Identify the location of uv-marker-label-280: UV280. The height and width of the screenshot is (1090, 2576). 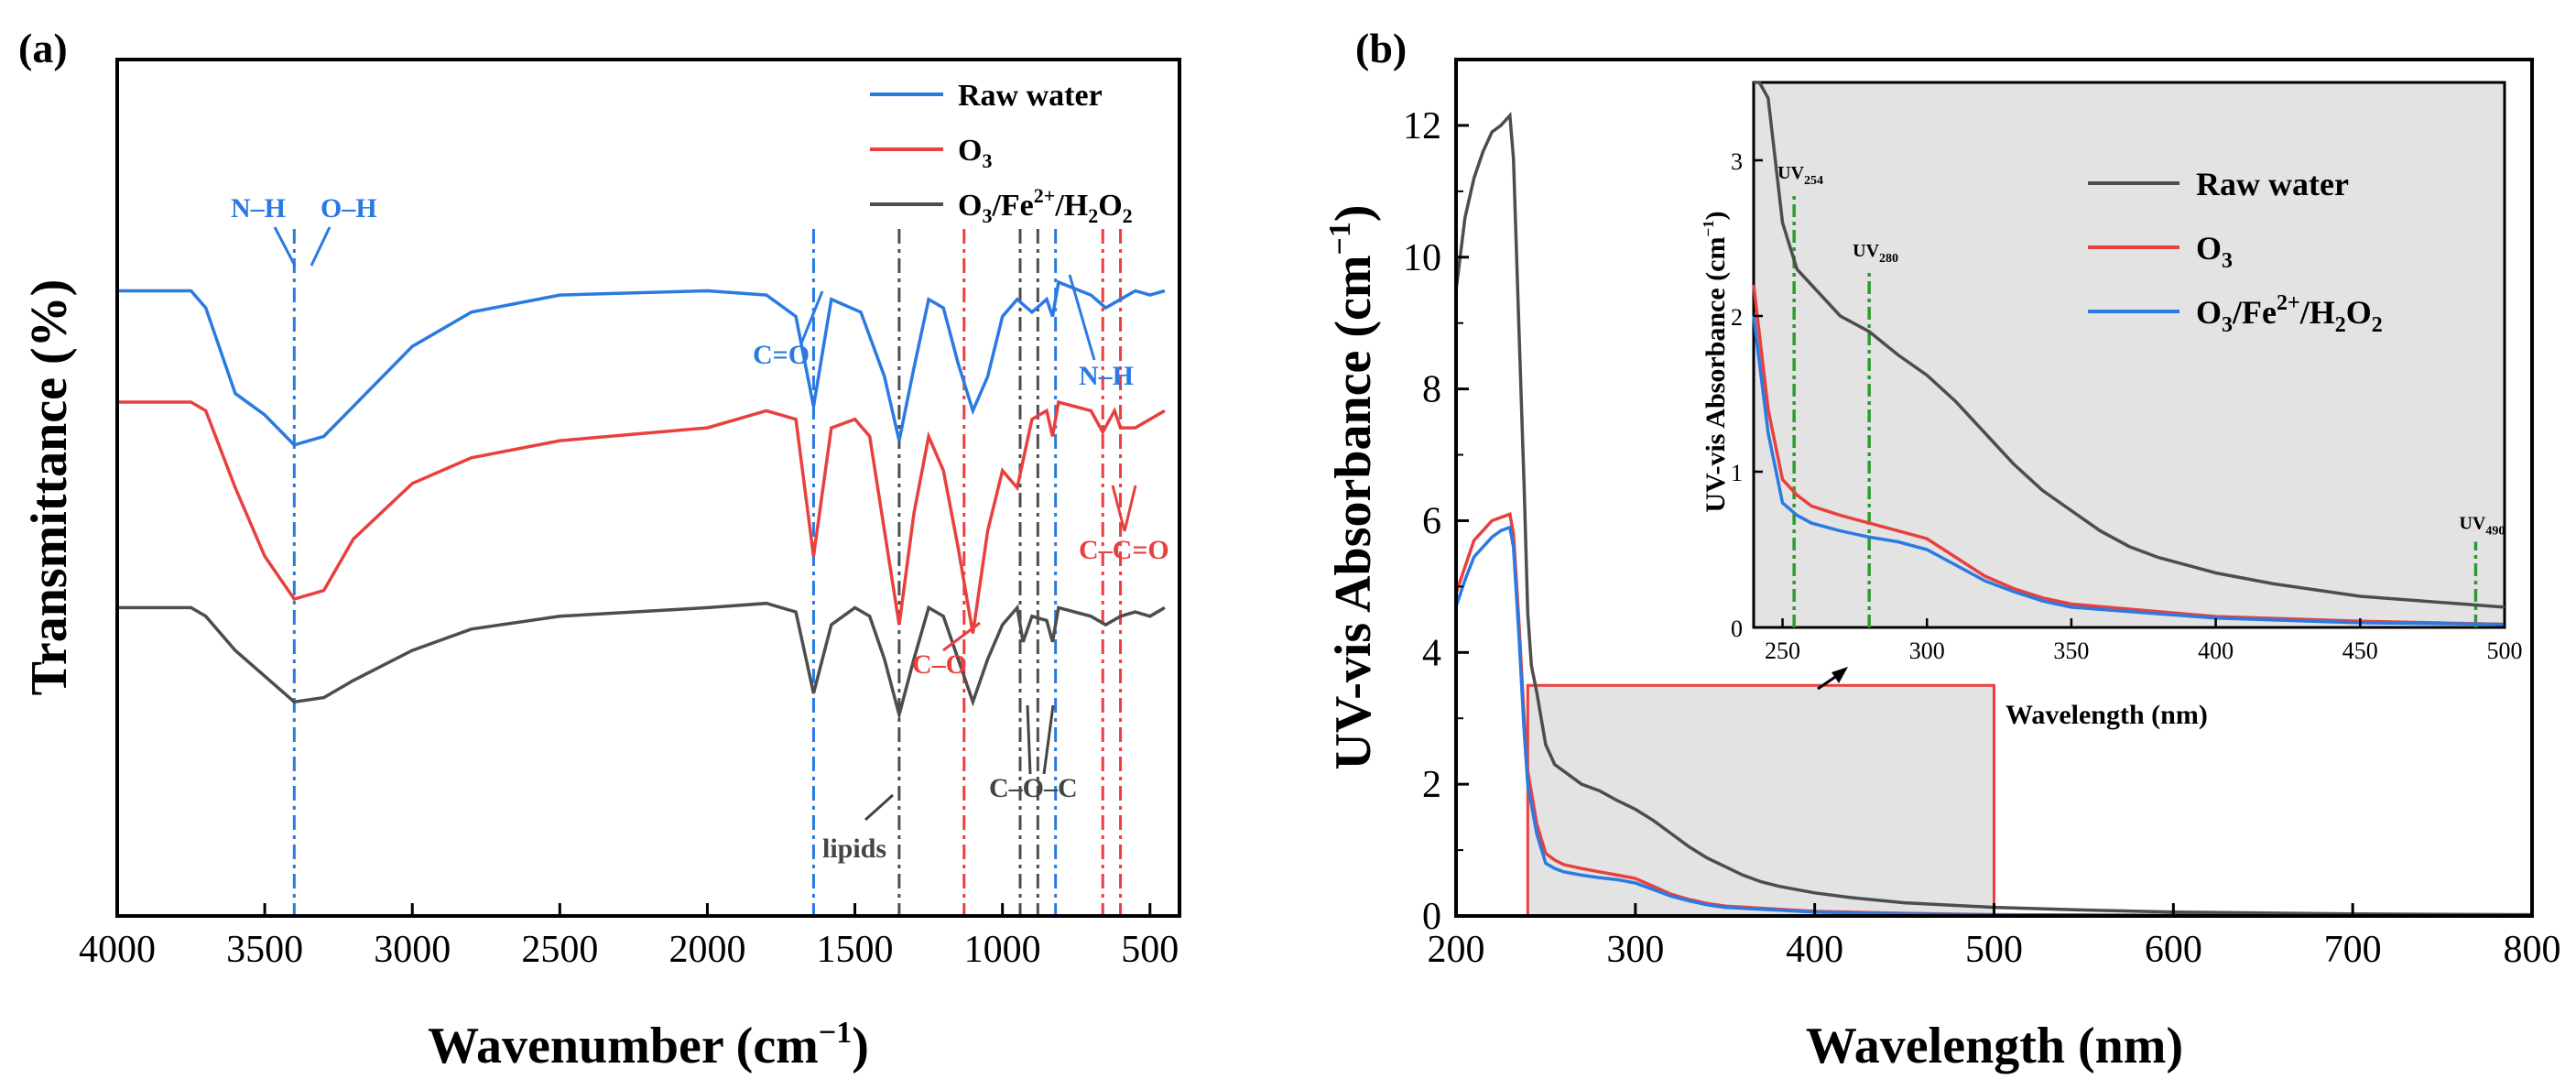
(1875, 253).